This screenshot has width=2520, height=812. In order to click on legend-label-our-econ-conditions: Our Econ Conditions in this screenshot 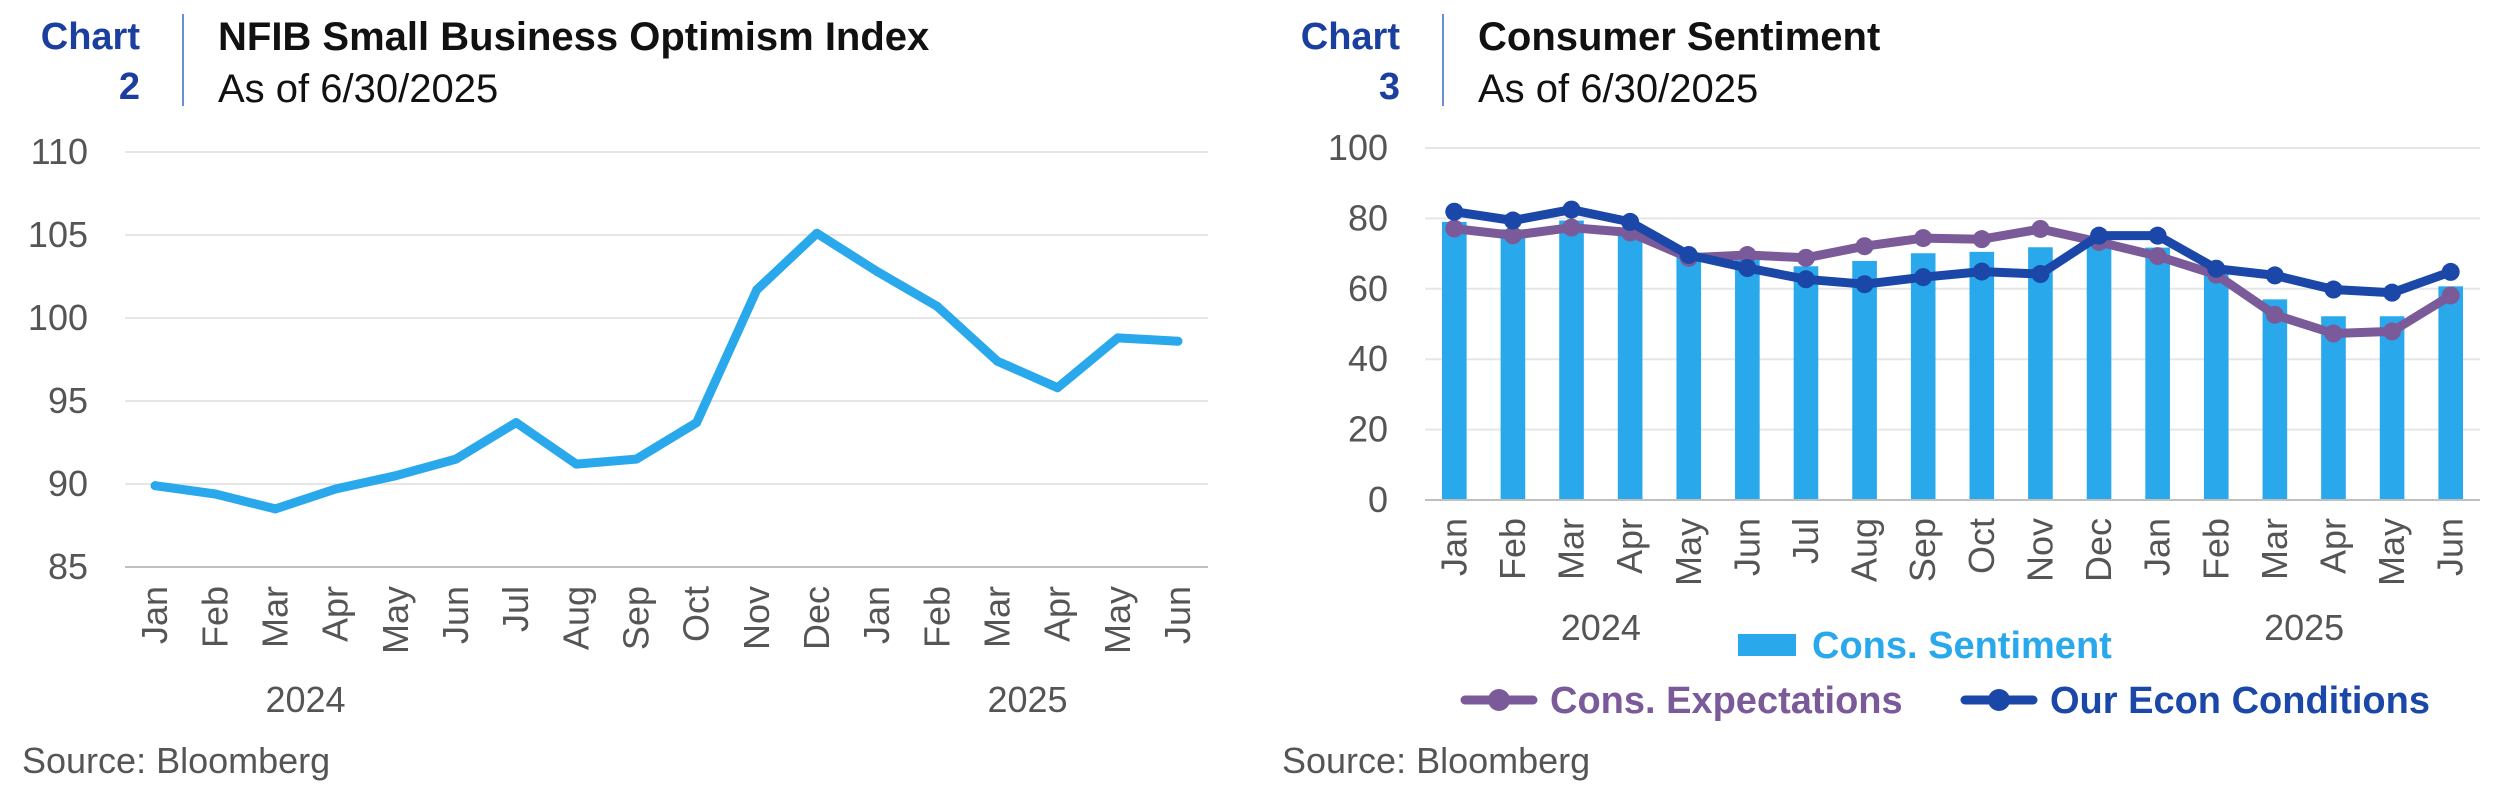, I will do `click(2240, 701)`.